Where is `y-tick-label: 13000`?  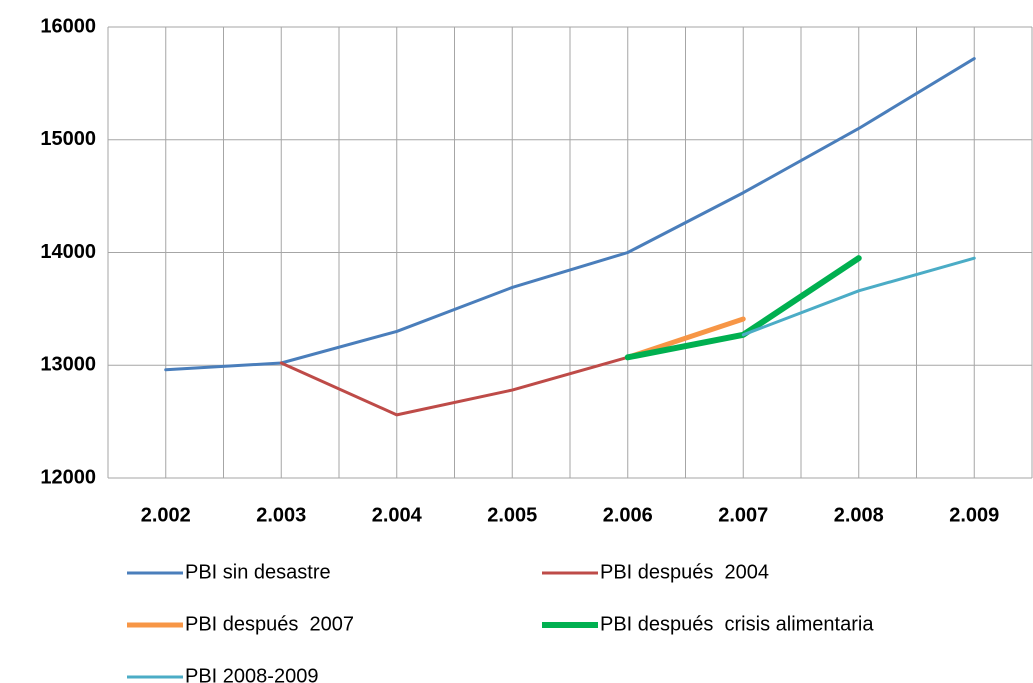 y-tick-label: 13000 is located at coordinates (68, 365).